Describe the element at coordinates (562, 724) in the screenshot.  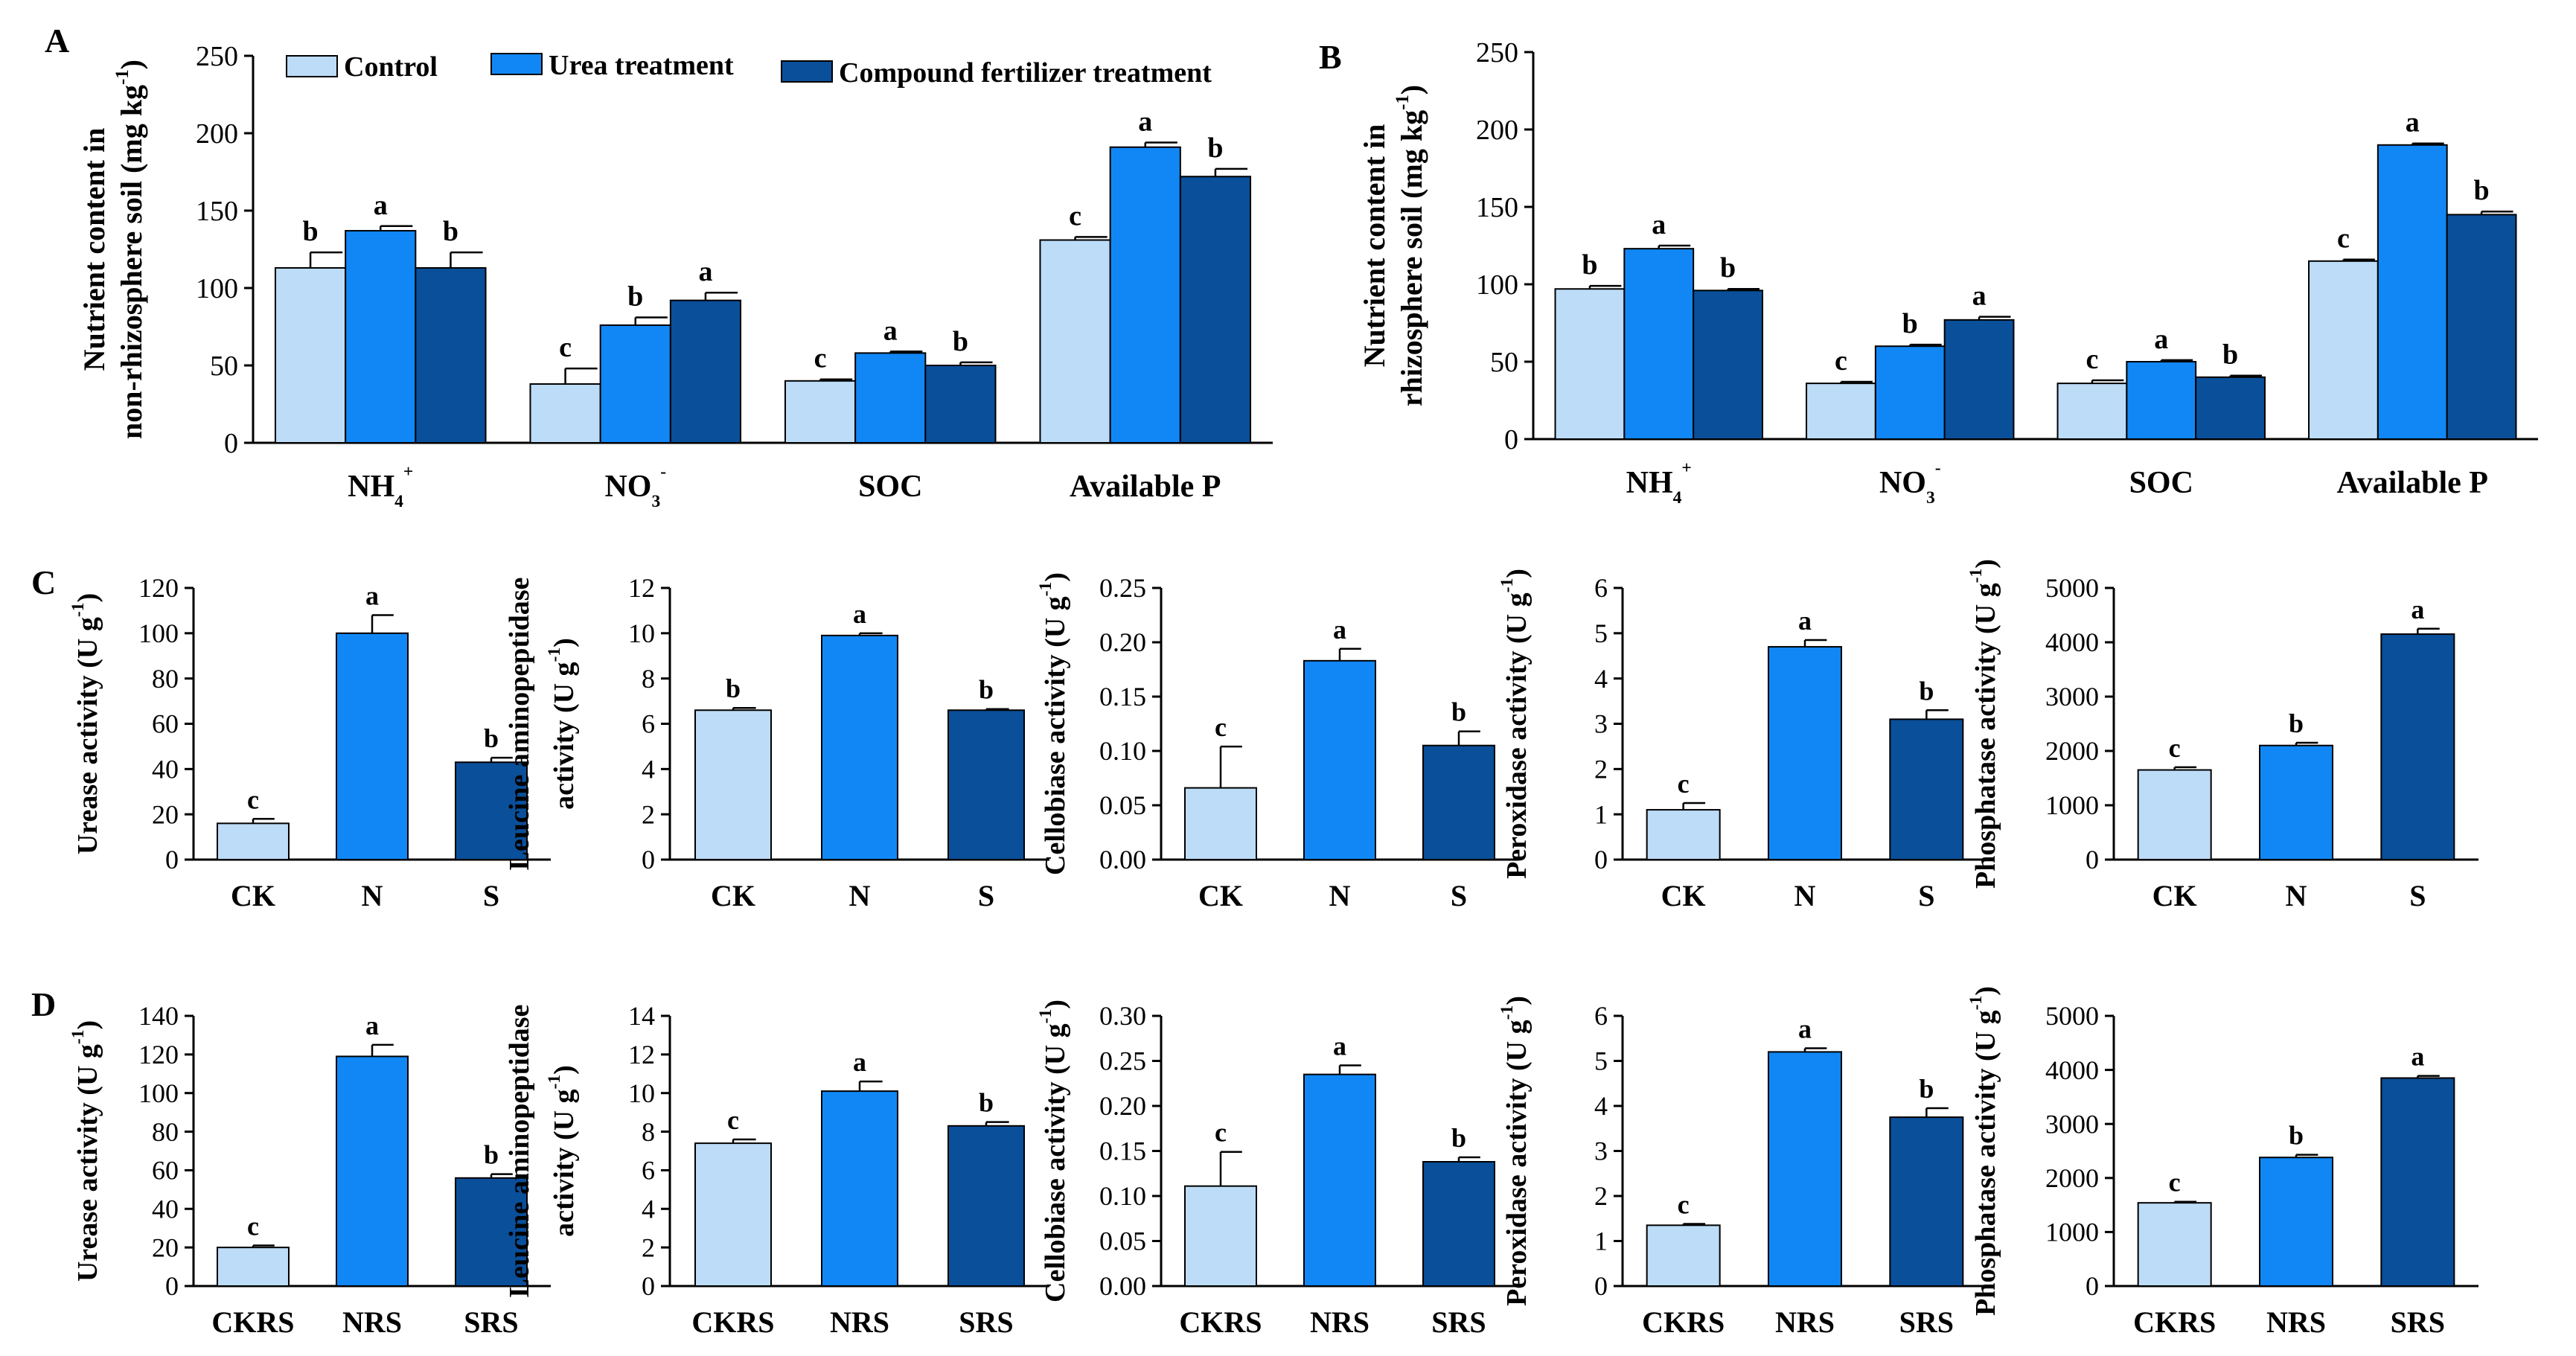
I see `y-axis-label-line2: activity (U g-1)` at that location.